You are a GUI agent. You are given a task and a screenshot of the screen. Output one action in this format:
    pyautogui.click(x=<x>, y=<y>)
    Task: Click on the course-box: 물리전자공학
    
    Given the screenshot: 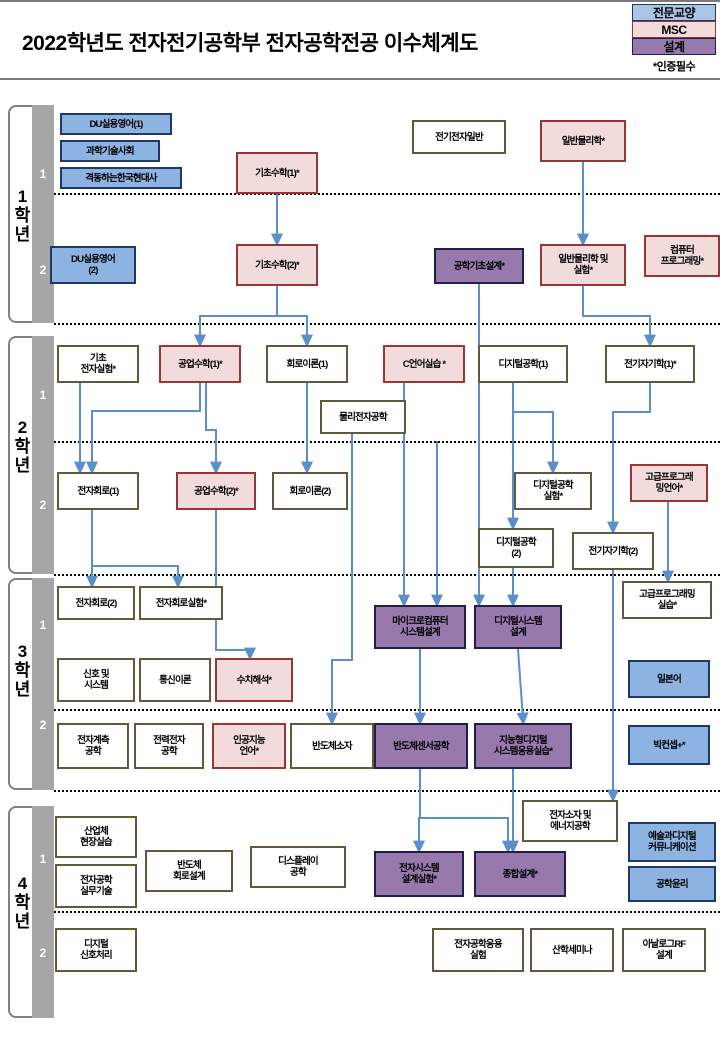 What is the action you would take?
    pyautogui.click(x=363, y=417)
    